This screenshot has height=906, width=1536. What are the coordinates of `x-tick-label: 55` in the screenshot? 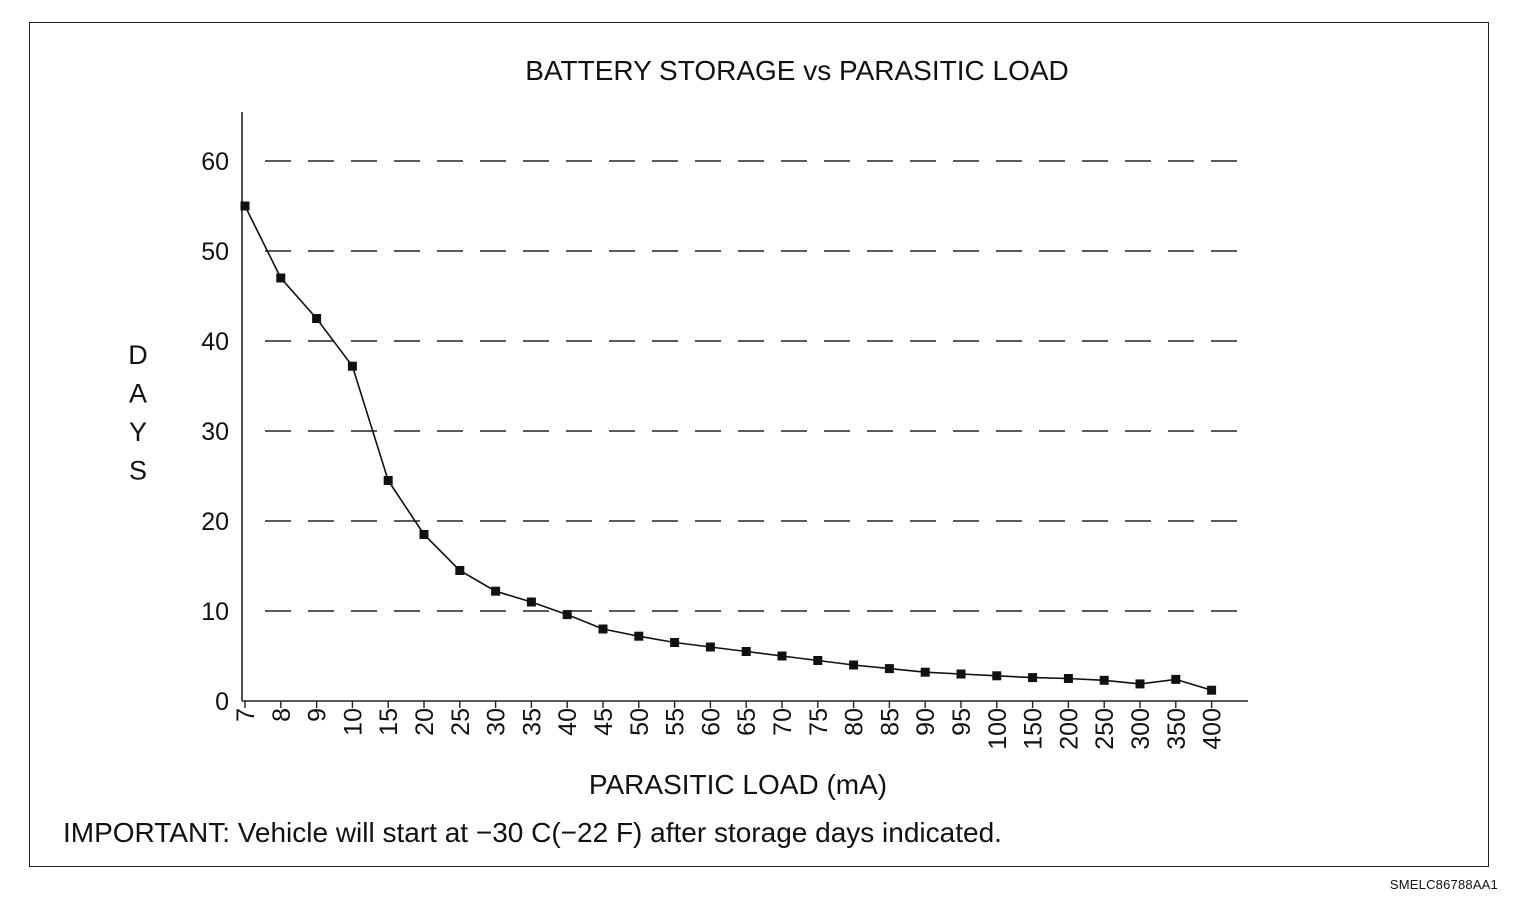 It's located at (676, 722).